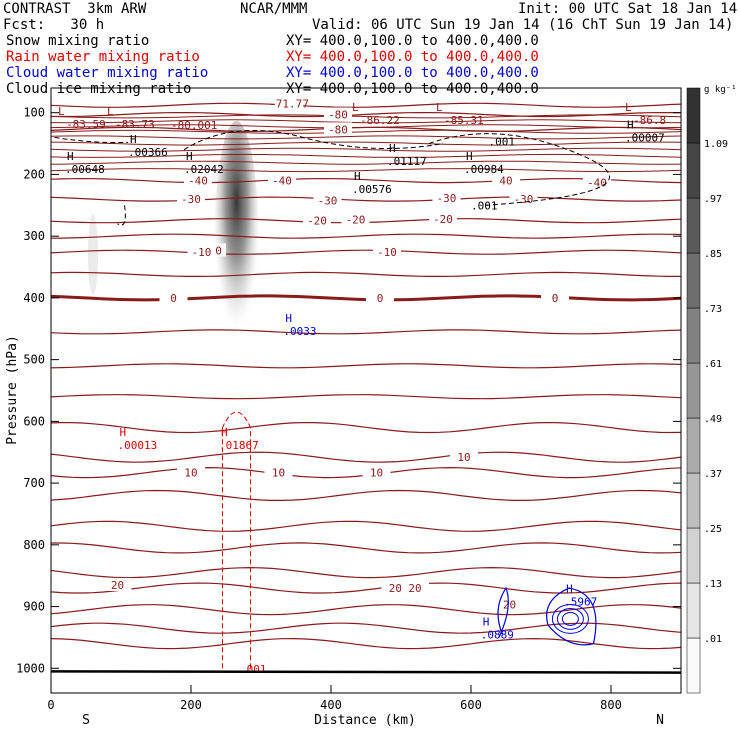 The width and height of the screenshot is (740, 740). What do you see at coordinates (75, 9) in the screenshot?
I see `model-title: CONTRAST 3km ARW` at bounding box center [75, 9].